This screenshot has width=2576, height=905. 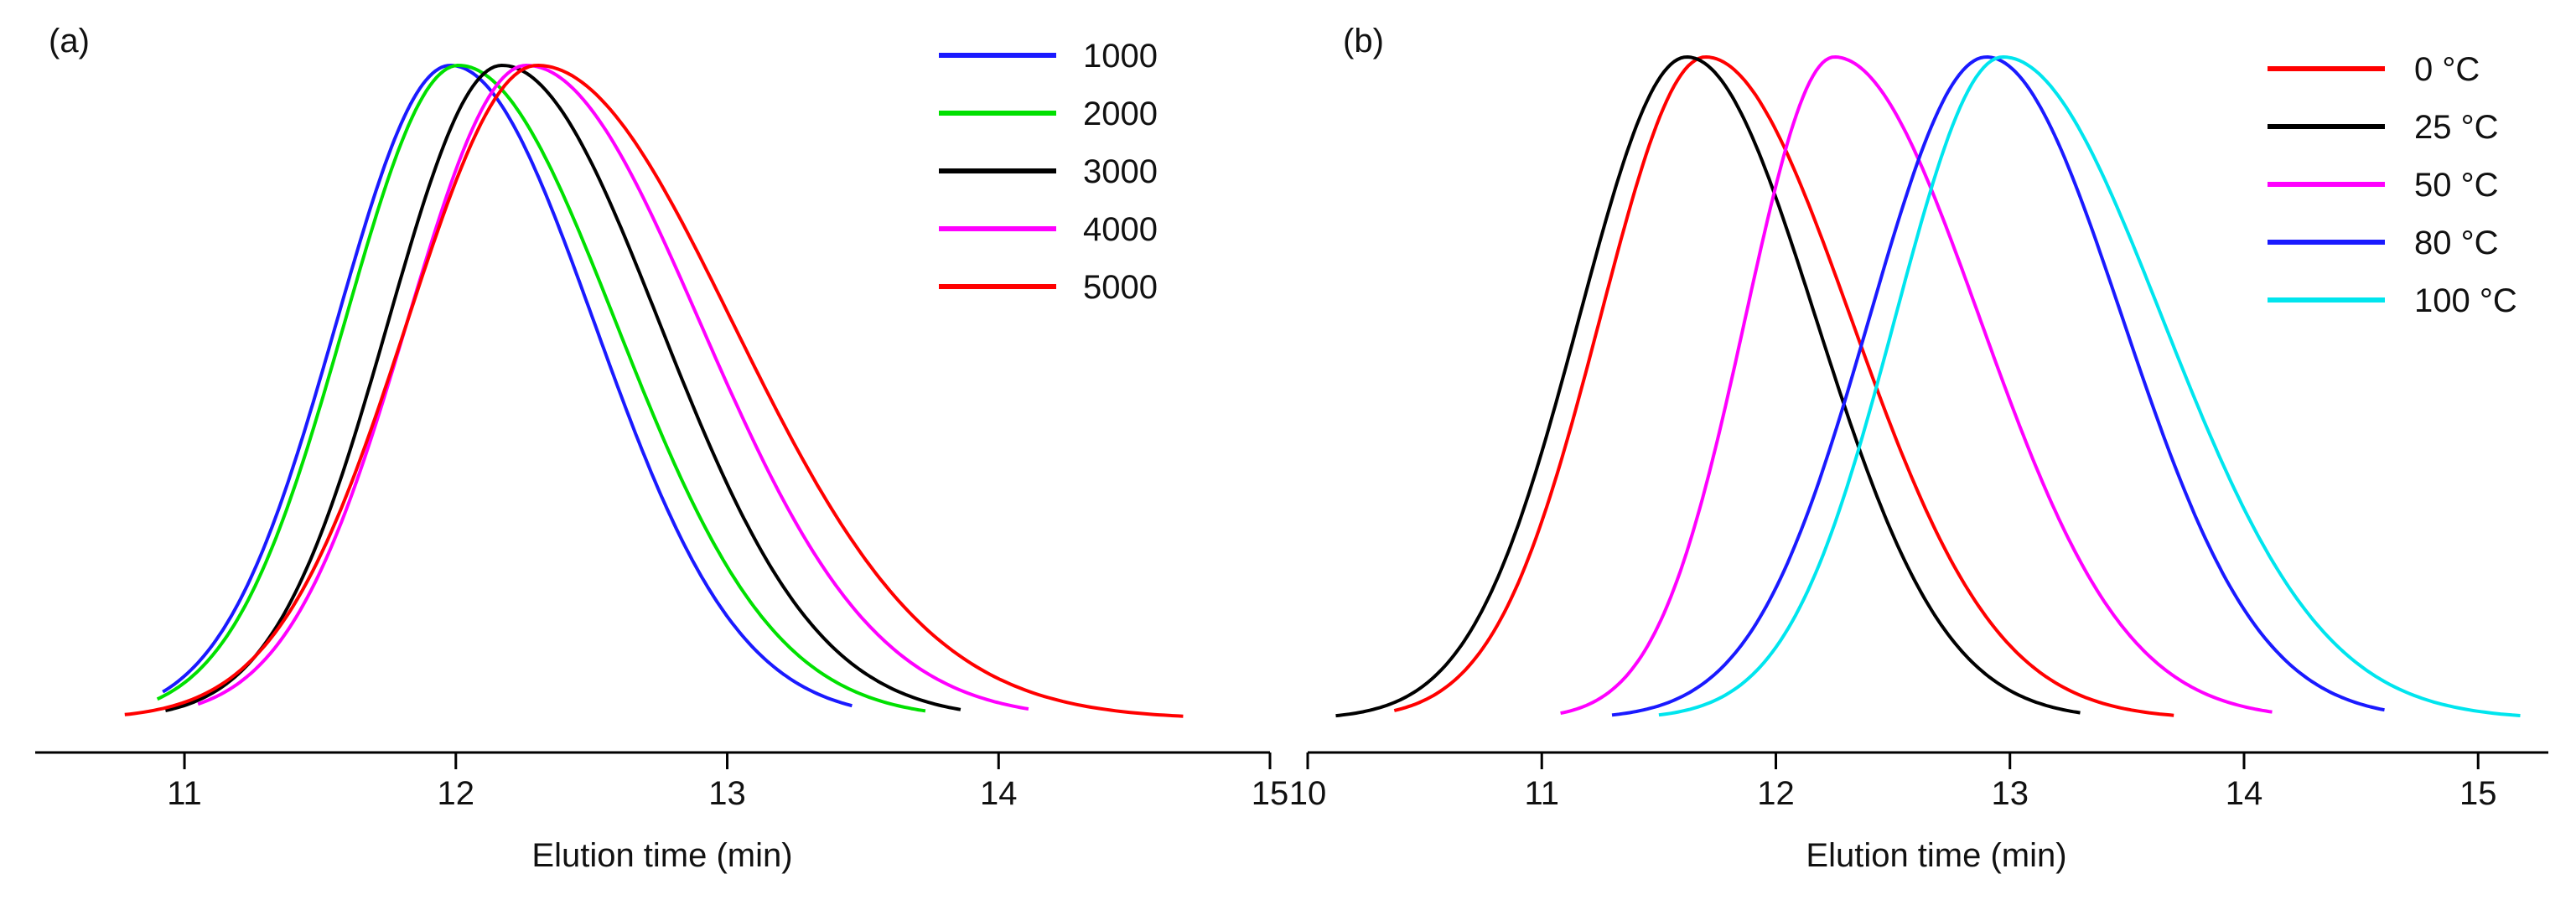 What do you see at coordinates (1120, 114) in the screenshot?
I see `legend-label-a-1: 2000` at bounding box center [1120, 114].